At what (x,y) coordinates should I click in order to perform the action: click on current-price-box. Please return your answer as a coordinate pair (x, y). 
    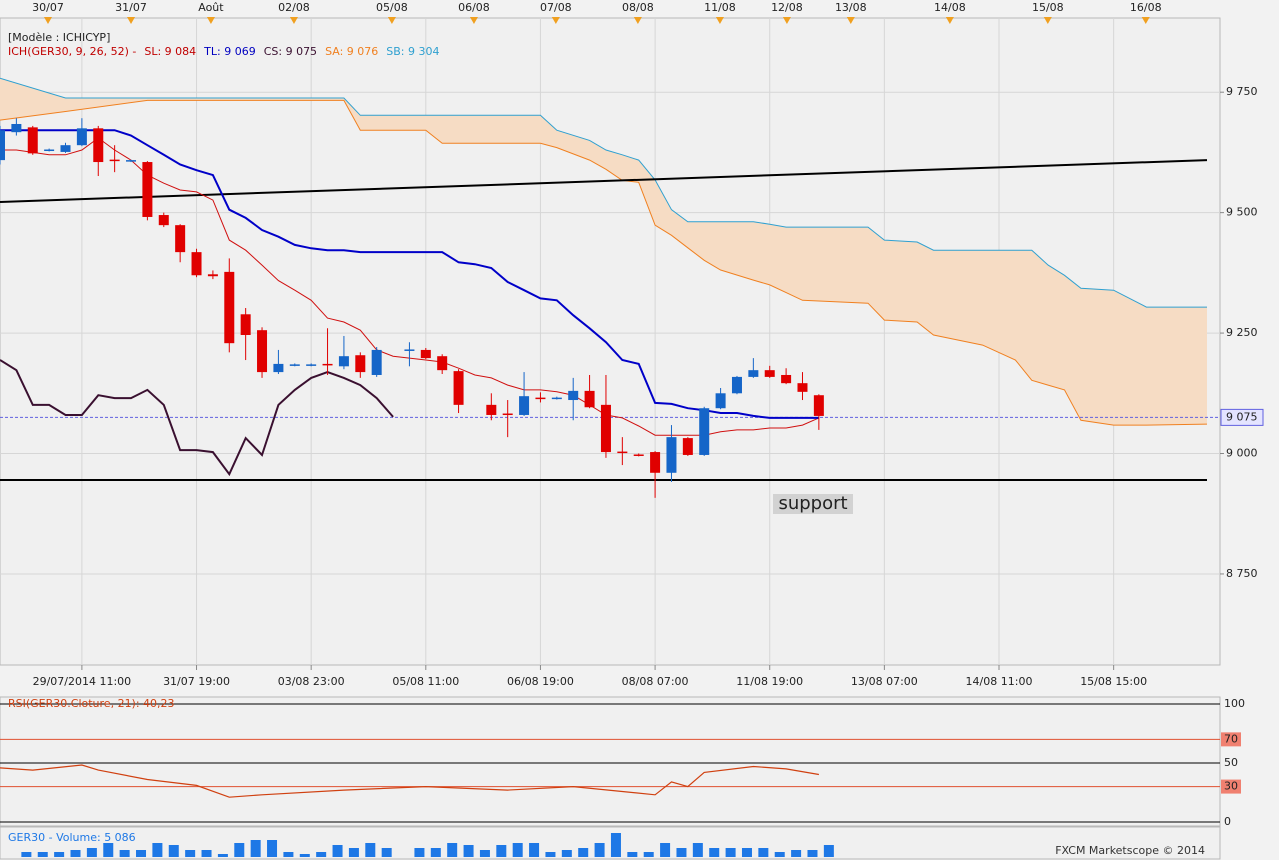
    Looking at the image, I should click on (1242, 417).